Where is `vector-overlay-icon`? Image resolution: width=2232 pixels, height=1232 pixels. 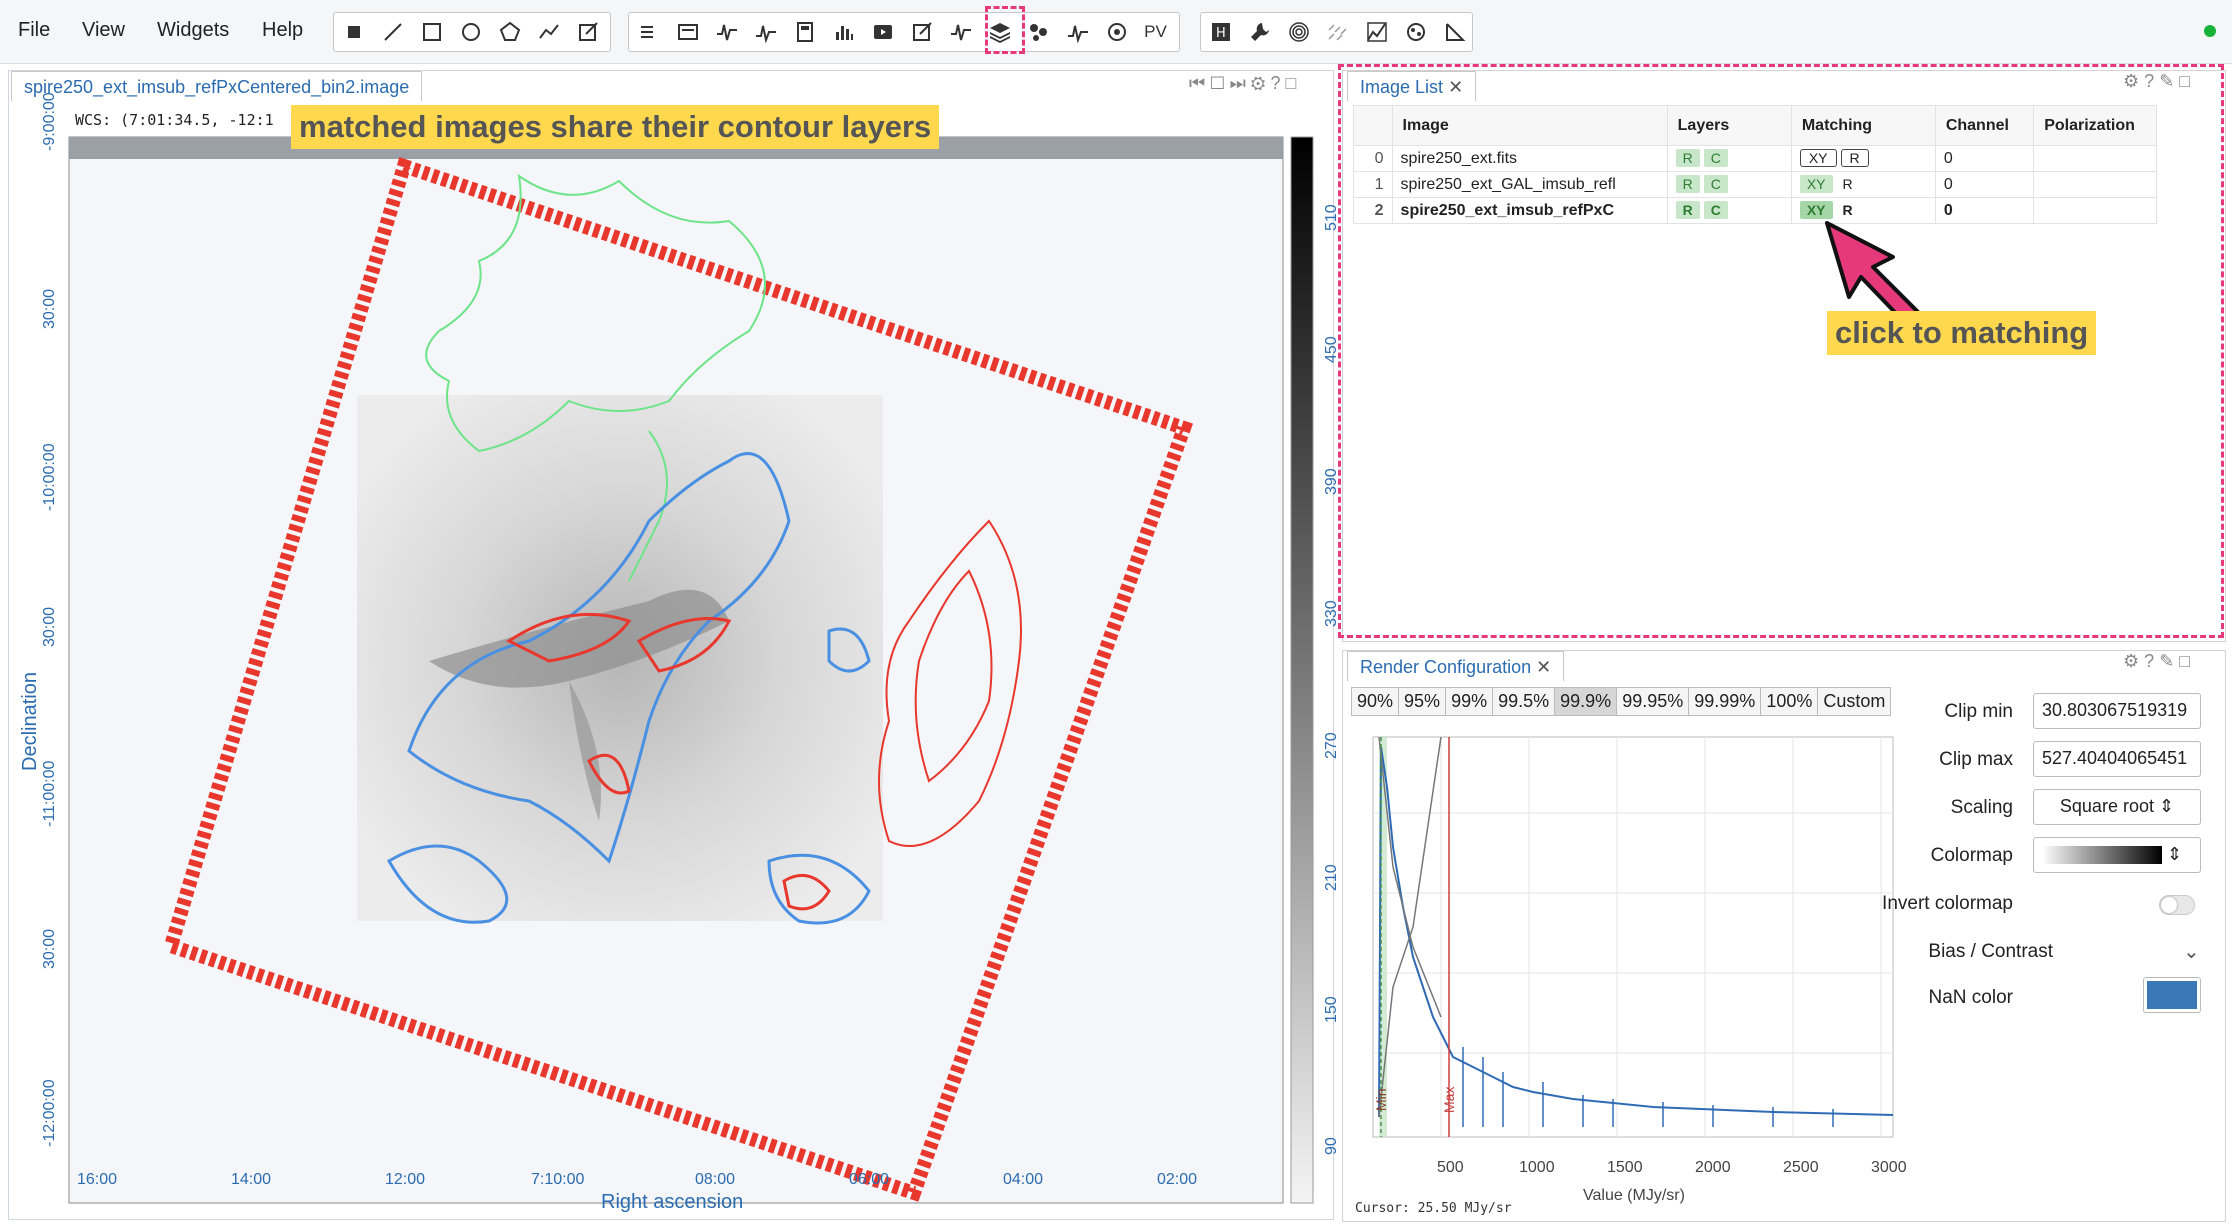 vector-overlay-icon is located at coordinates (1337, 32).